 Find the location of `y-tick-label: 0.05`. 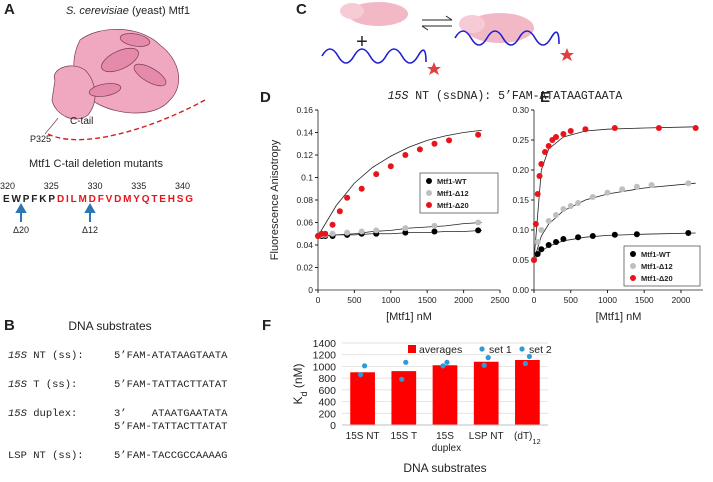

y-tick-label: 0.05 is located at coordinates (520, 260).